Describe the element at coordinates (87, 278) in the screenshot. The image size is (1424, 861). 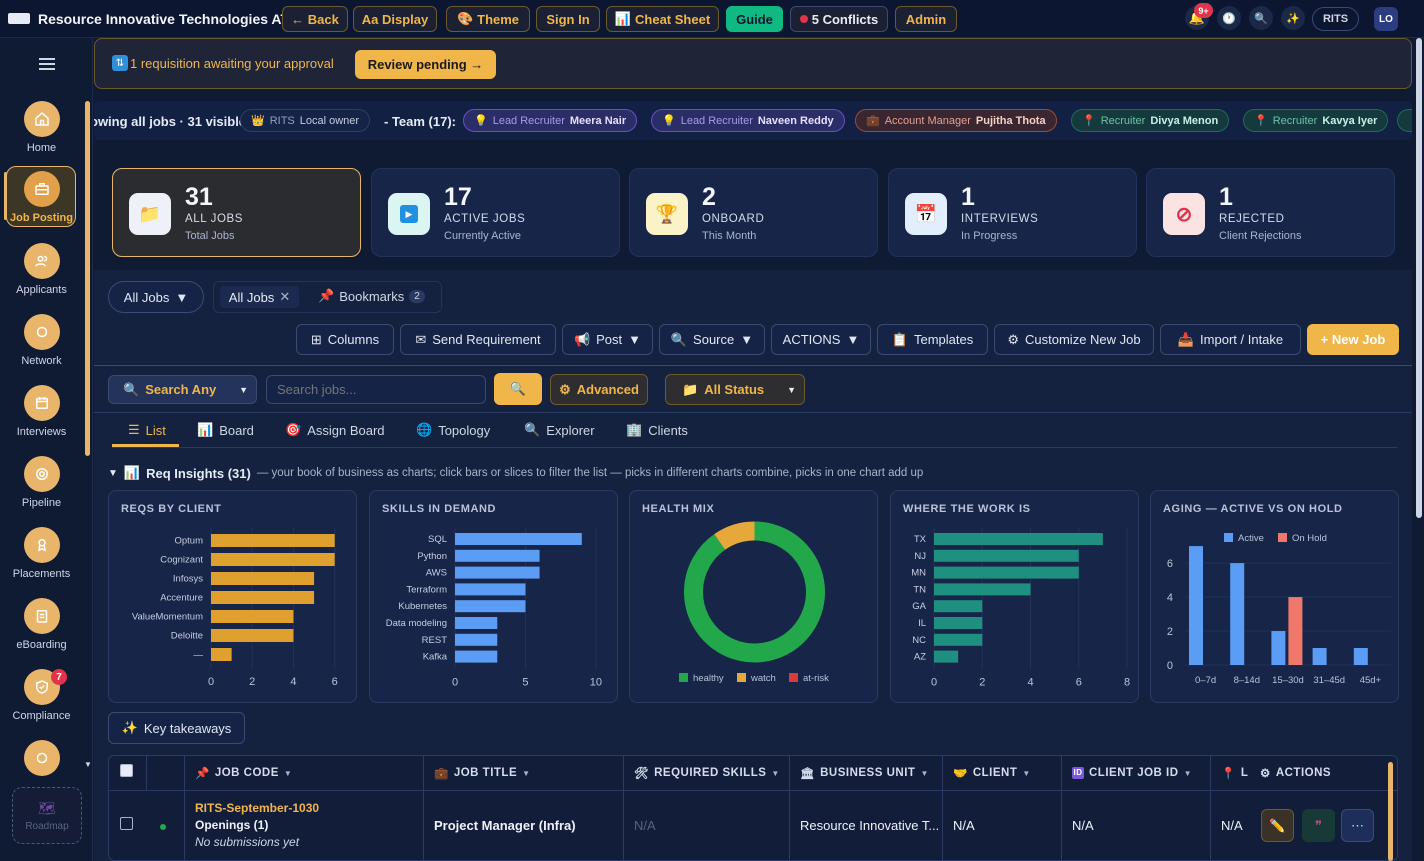
I see `sidebar-scrollbar` at that location.